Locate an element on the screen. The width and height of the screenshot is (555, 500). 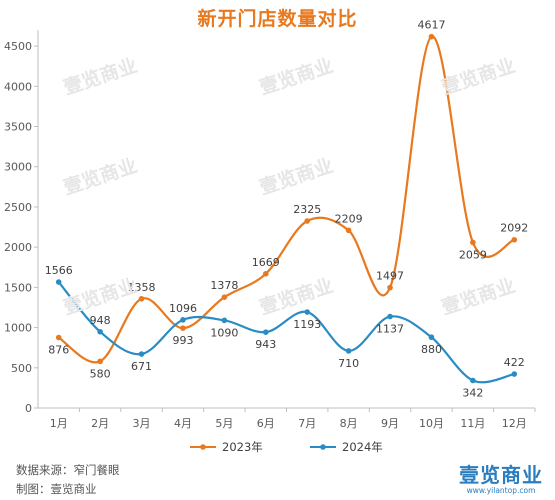
series-1-data-label: 1378 is located at coordinates (224, 285).